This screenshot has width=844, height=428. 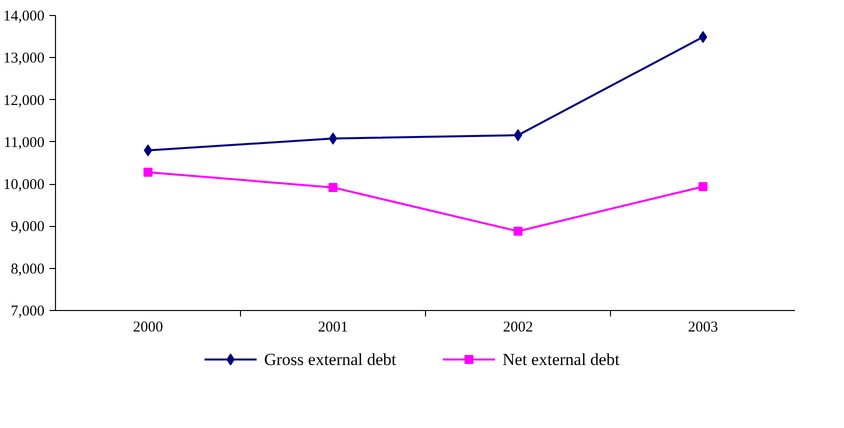 I want to click on y-tick-label: 11,000, so click(x=24, y=142).